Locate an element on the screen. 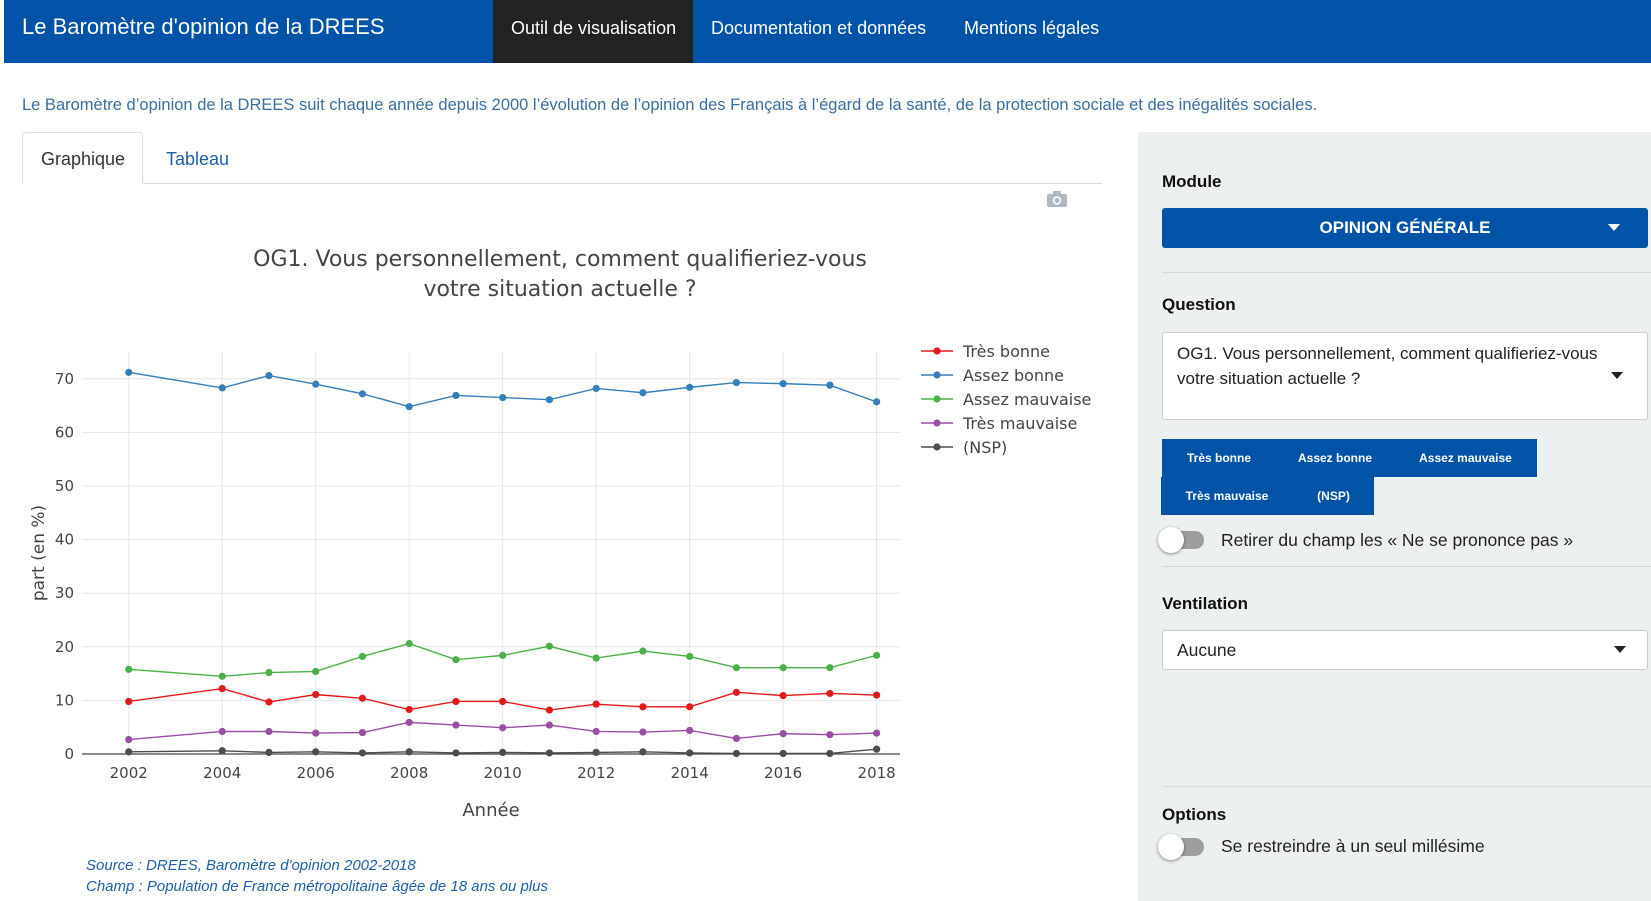 The height and width of the screenshot is (901, 1651). module-chevron-down-icon is located at coordinates (1614, 227).